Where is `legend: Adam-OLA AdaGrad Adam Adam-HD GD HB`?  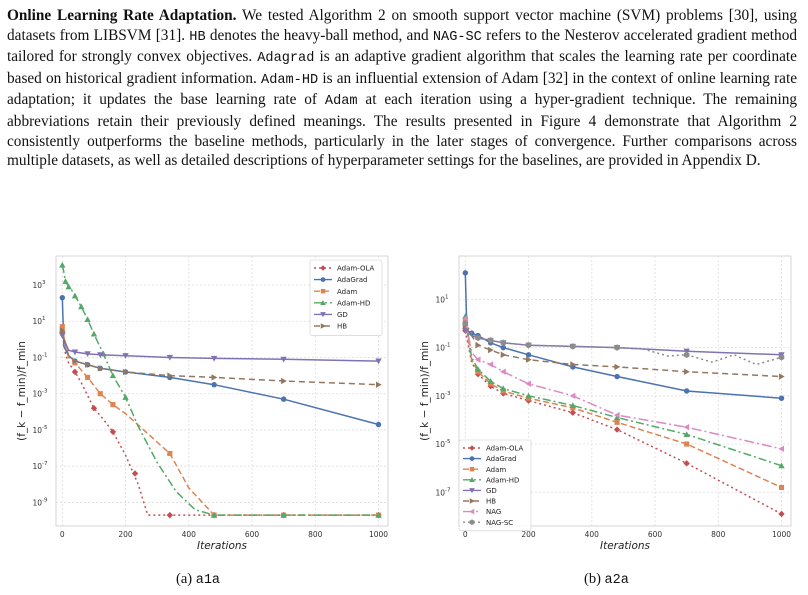 legend: Adam-OLA AdaGrad Adam Adam-HD GD HB is located at coordinates (346, 297).